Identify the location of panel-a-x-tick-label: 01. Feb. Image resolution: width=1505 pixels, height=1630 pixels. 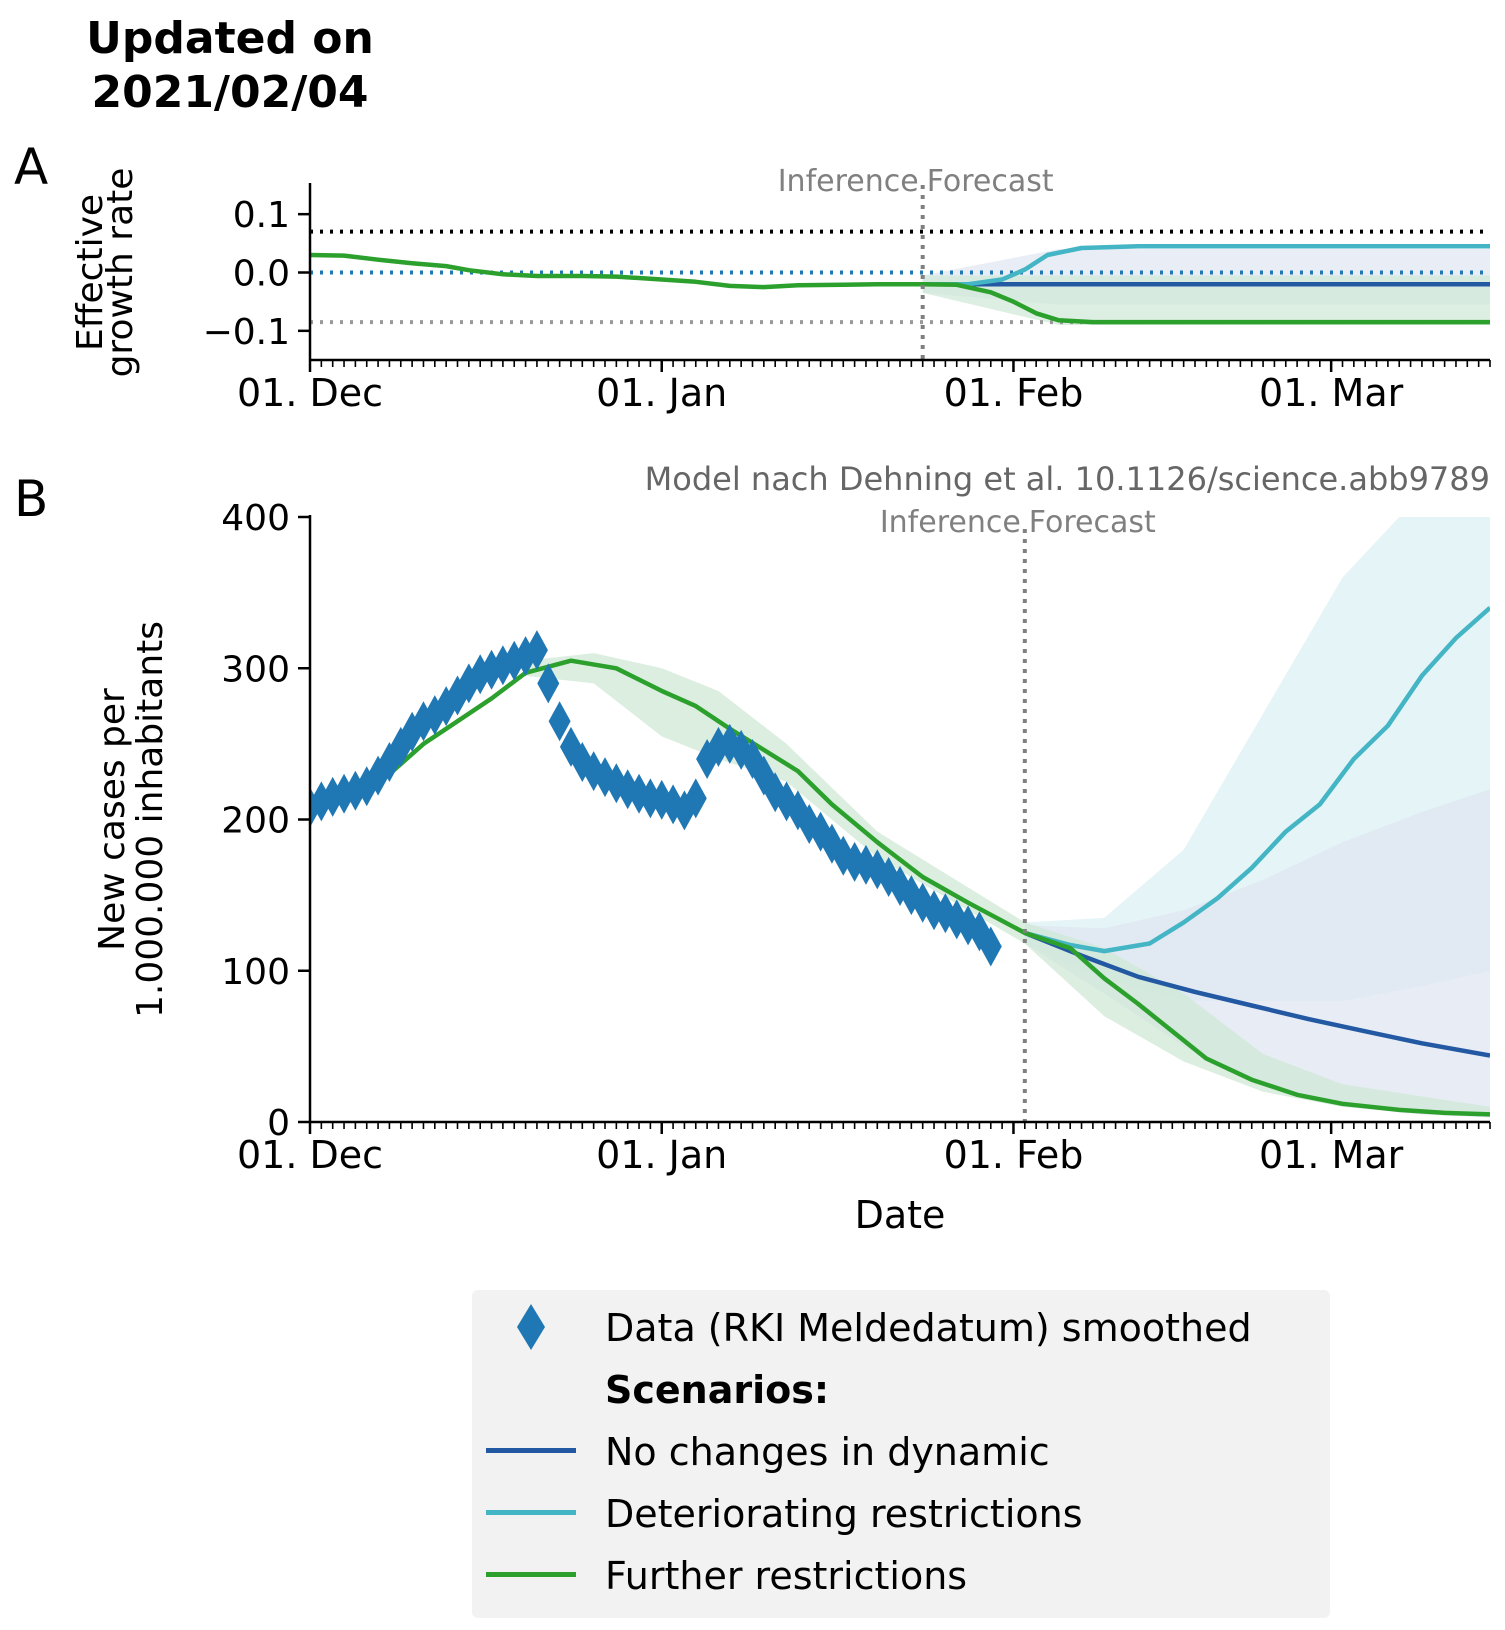
(1014, 393).